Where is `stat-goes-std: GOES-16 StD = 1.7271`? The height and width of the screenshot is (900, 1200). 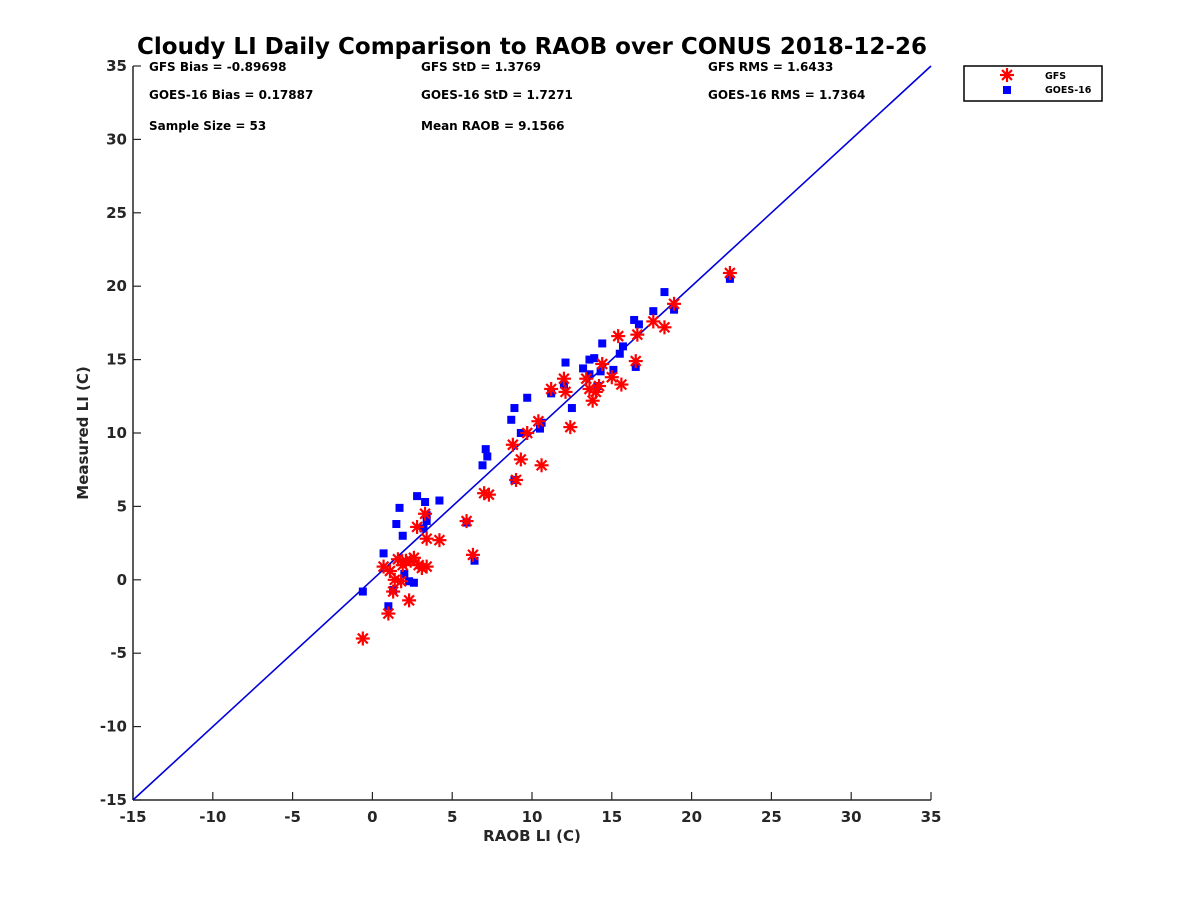
stat-goes-std: GOES-16 StD = 1.7271 is located at coordinates (497, 95).